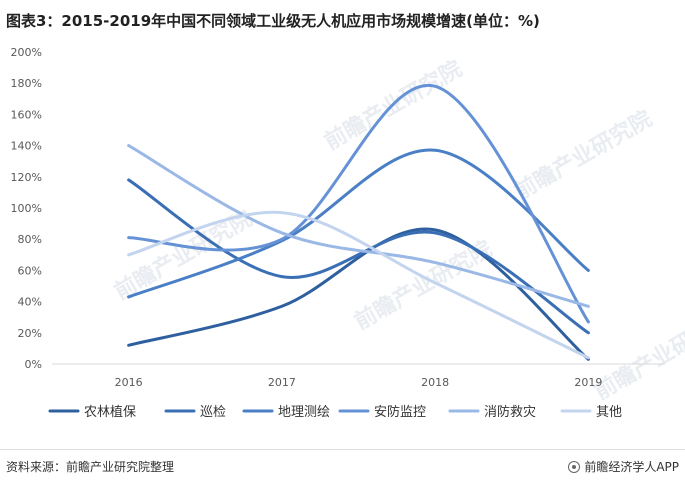 The width and height of the screenshot is (685, 482). Describe the element at coordinates (30, 302) in the screenshot. I see `y-tick-label: 40%` at that location.